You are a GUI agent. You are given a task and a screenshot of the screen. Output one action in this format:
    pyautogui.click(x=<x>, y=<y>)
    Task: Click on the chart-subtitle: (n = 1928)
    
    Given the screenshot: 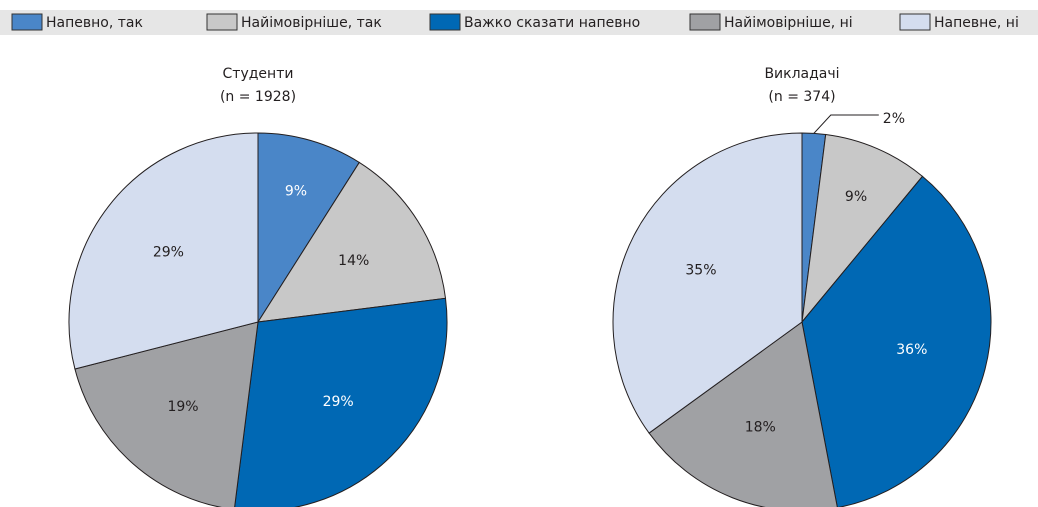 What is the action you would take?
    pyautogui.click(x=258, y=97)
    